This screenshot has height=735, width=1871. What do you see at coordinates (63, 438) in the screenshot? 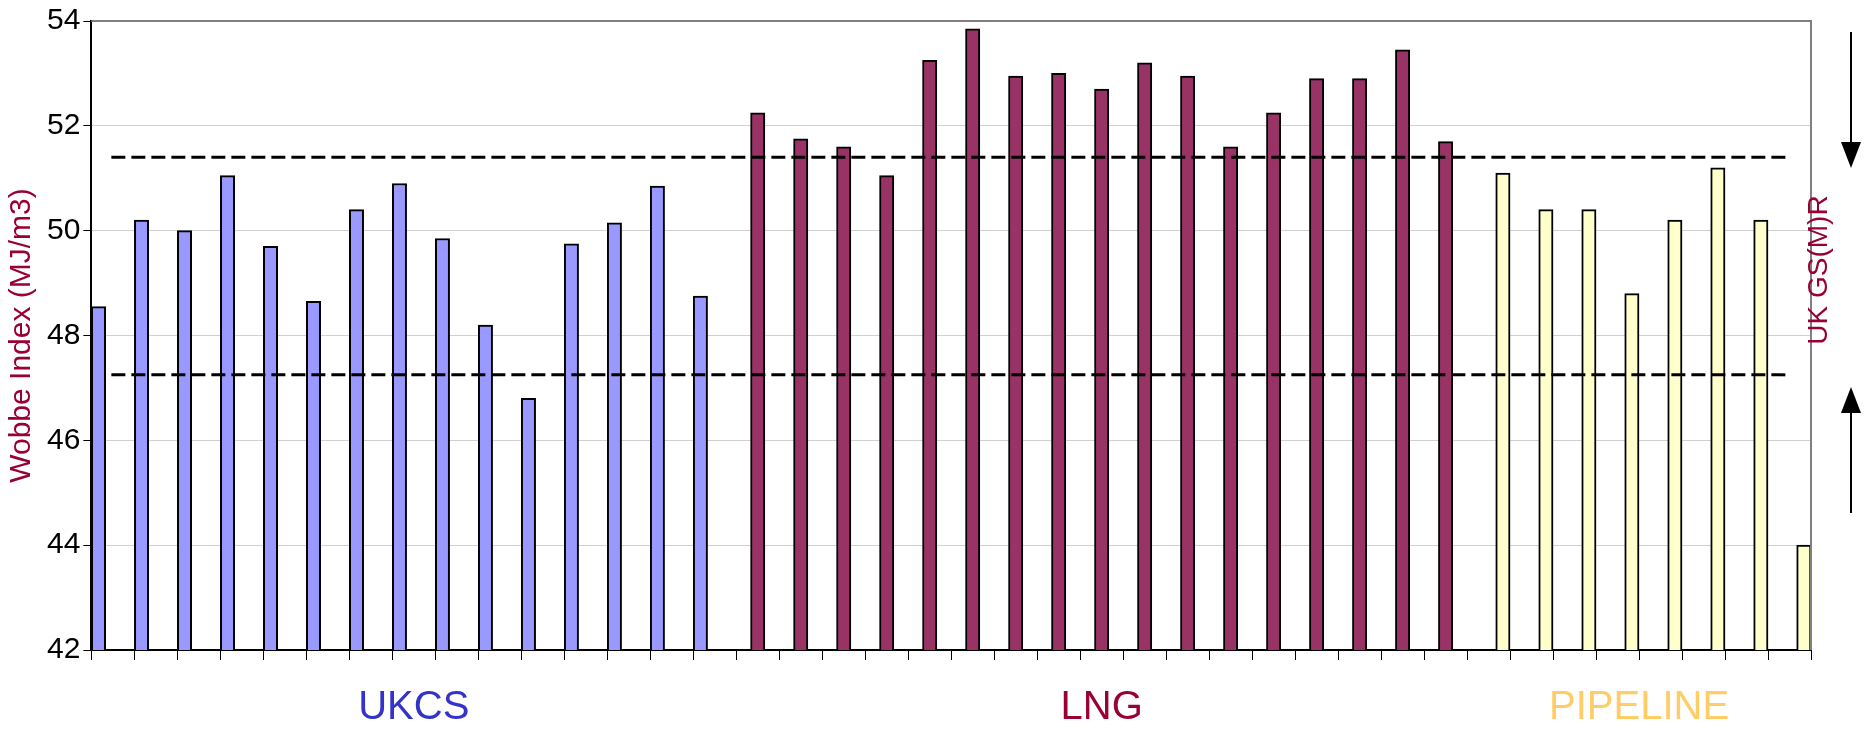
I see `y-tick-label: 46` at bounding box center [63, 438].